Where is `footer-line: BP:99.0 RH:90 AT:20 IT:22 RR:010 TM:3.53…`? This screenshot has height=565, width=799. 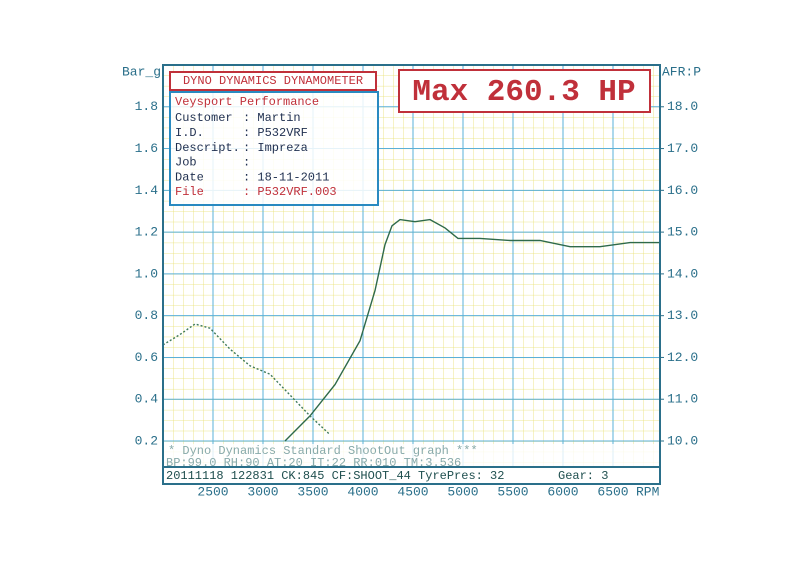
footer-line: BP:99.0 RH:90 AT:20 IT:22 RR:010 TM:3.53… is located at coordinates (313, 463).